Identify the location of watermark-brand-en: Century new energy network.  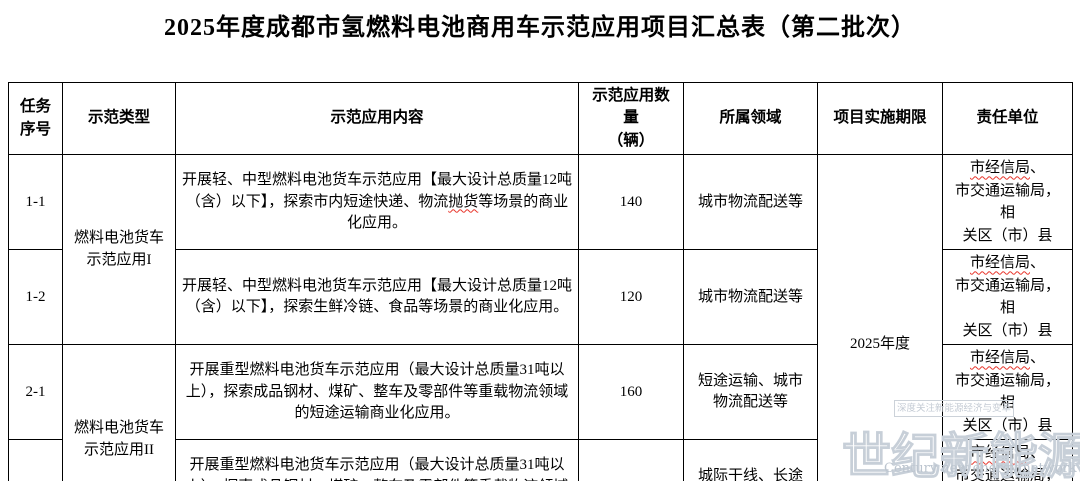
(980, 468).